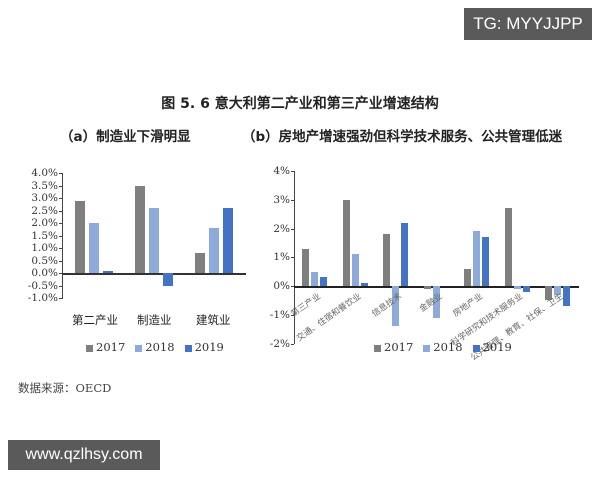 This screenshot has width=600, height=480. What do you see at coordinates (44, 198) in the screenshot?
I see `y-tick-label: 3.0%` at bounding box center [44, 198].